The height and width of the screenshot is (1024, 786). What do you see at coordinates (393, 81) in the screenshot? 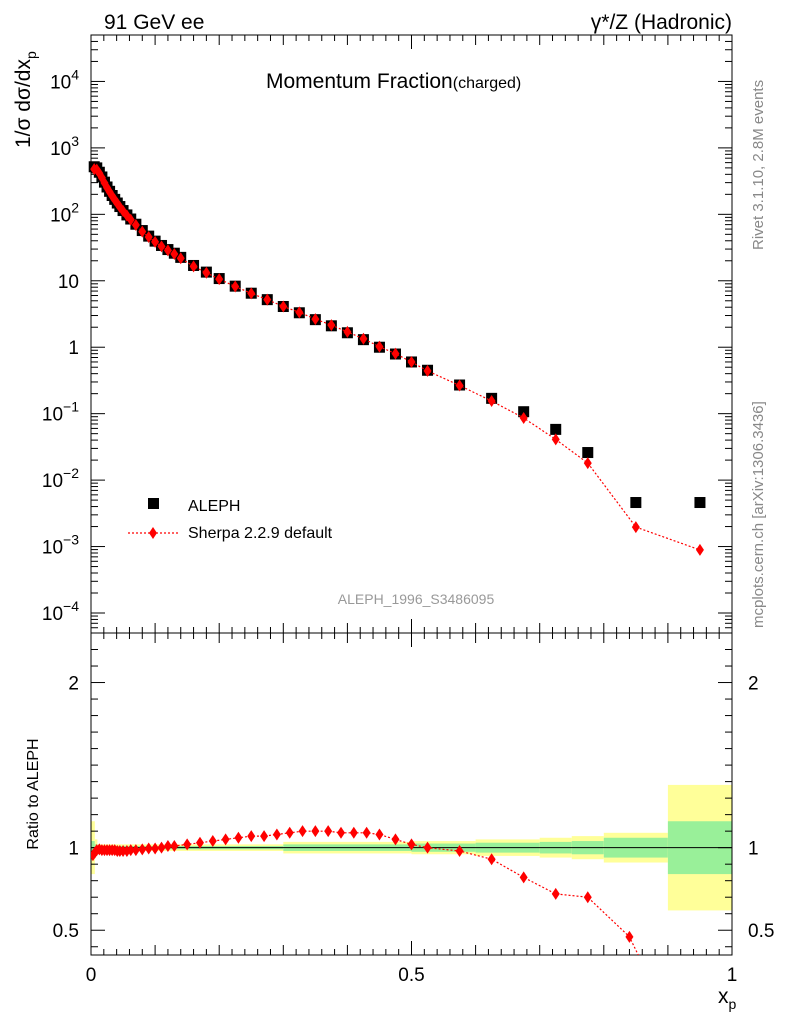
I see `chart-title: Momentum Fraction(charged)` at bounding box center [393, 81].